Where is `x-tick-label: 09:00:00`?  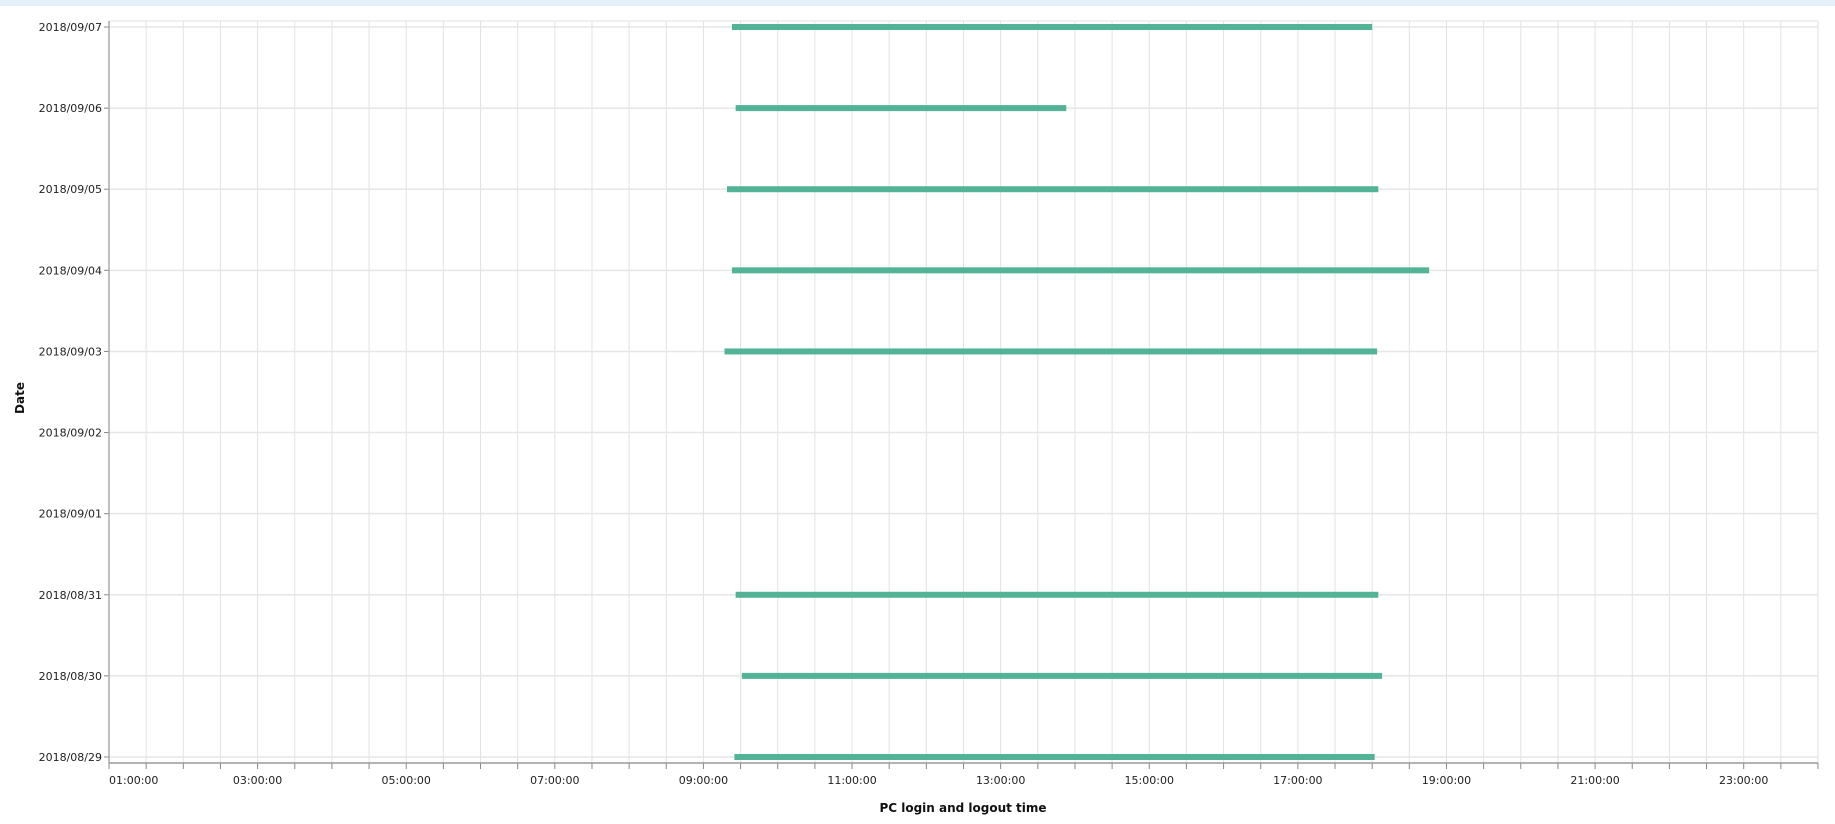 x-tick-label: 09:00:00 is located at coordinates (703, 780).